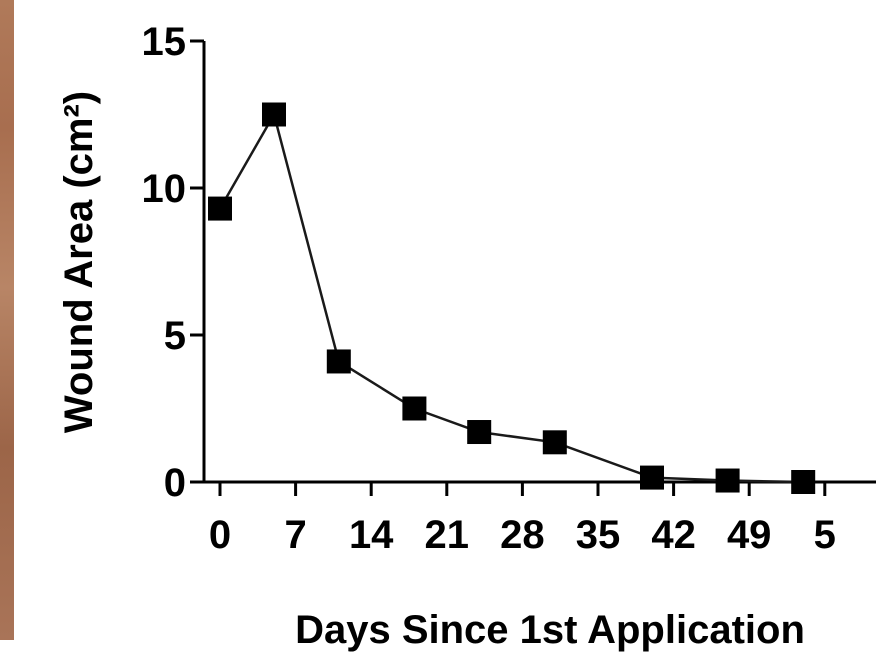  Describe the element at coordinates (295, 535) in the screenshot. I see `x-tick-label: 7` at that location.